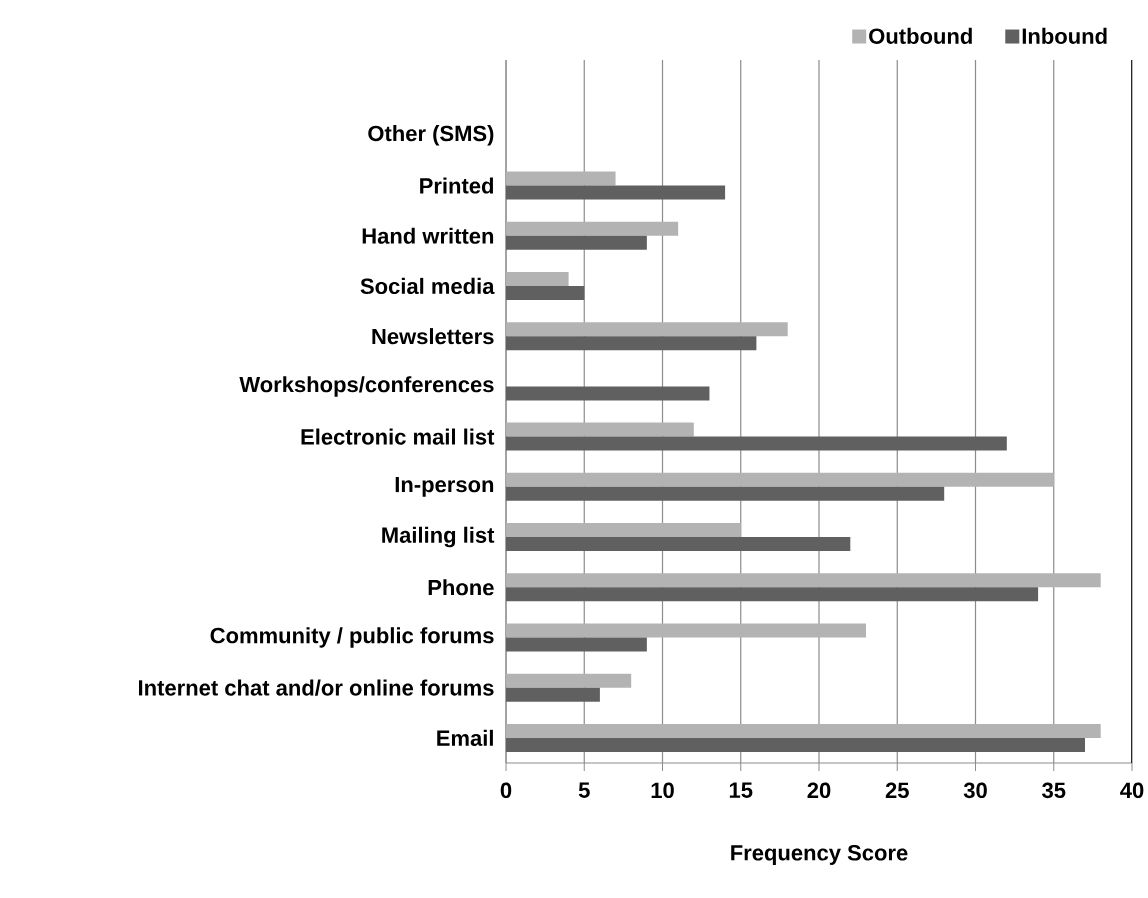  Describe the element at coordinates (506, 790) in the screenshot. I see `x-tick-label: 0` at that location.